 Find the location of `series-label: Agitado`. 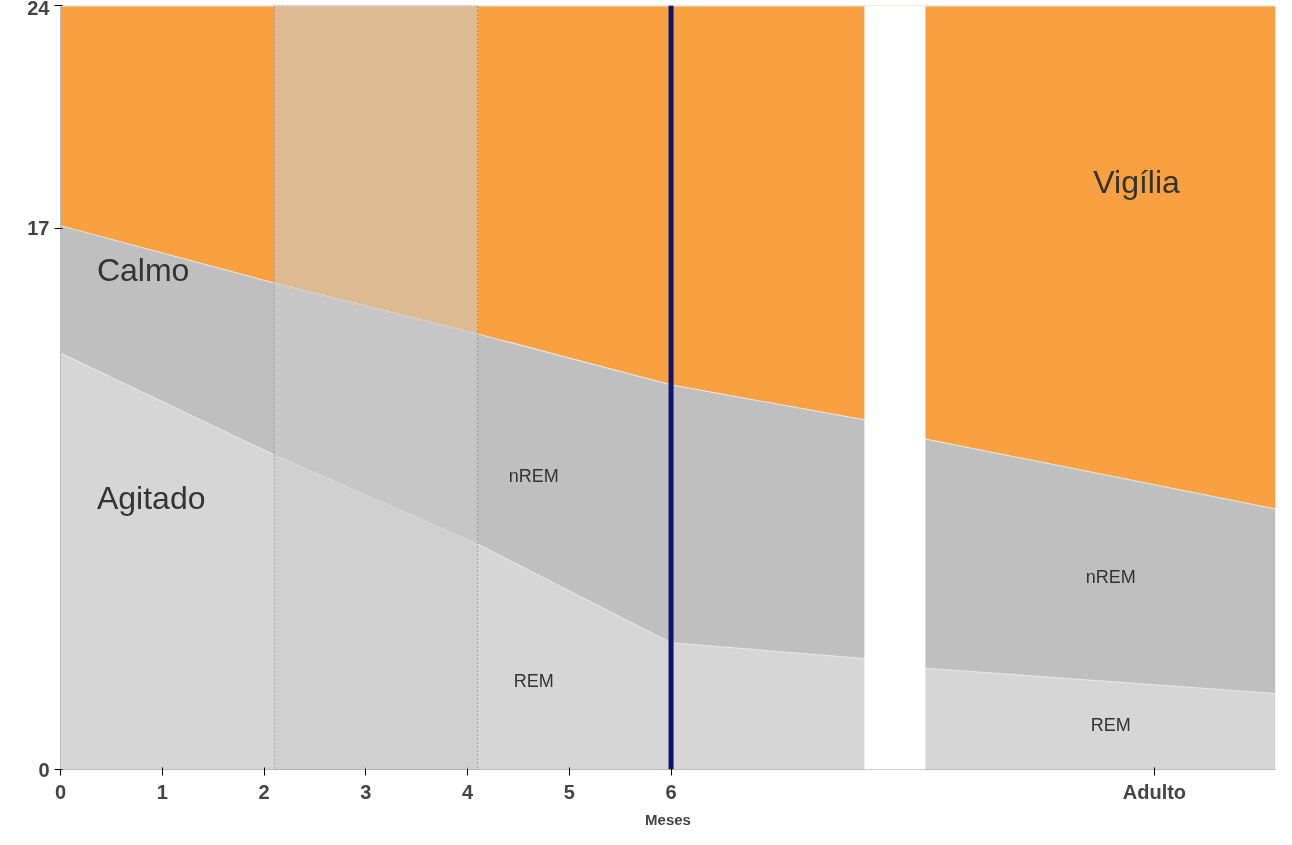

series-label: Agitado is located at coordinates (151, 498).